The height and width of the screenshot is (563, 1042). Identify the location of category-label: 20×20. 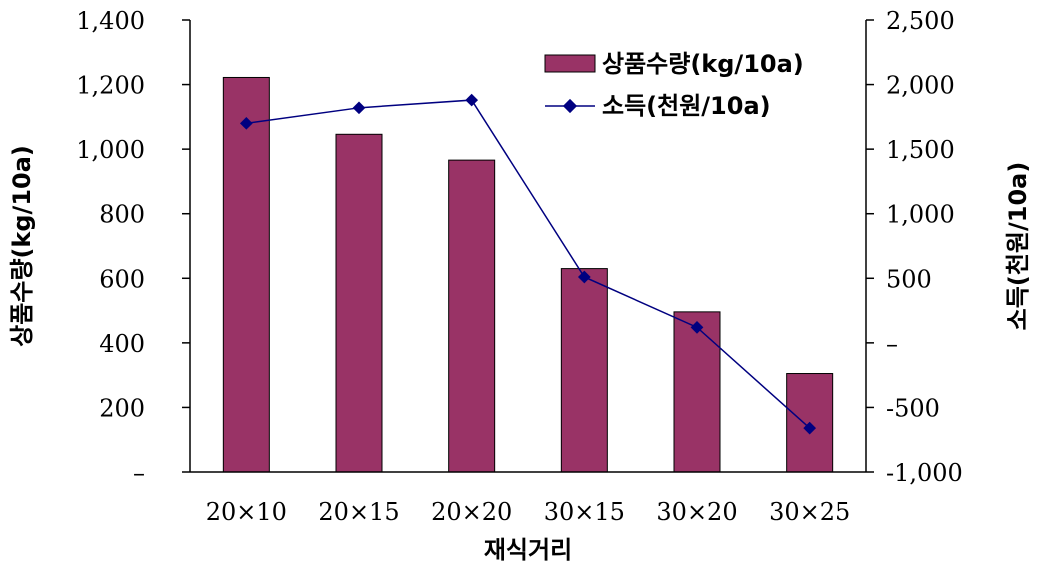
(471, 512).